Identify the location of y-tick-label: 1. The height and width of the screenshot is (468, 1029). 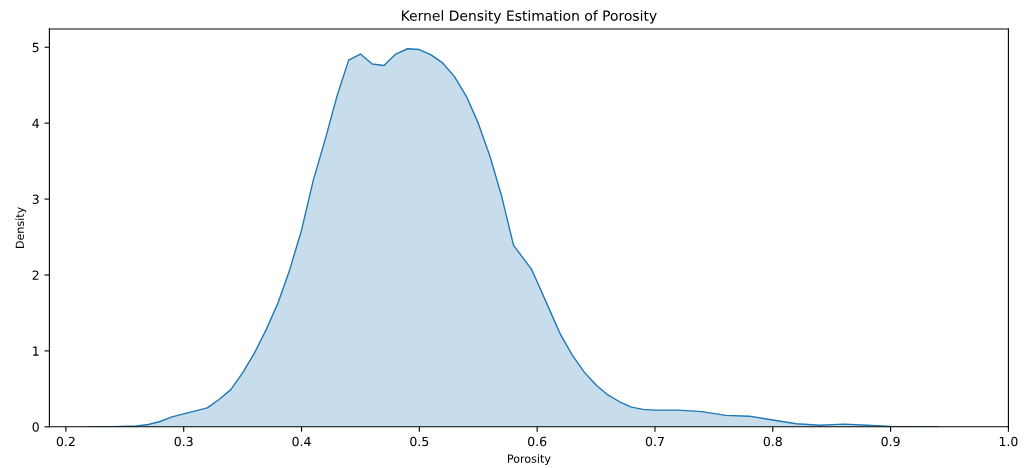
(36, 351).